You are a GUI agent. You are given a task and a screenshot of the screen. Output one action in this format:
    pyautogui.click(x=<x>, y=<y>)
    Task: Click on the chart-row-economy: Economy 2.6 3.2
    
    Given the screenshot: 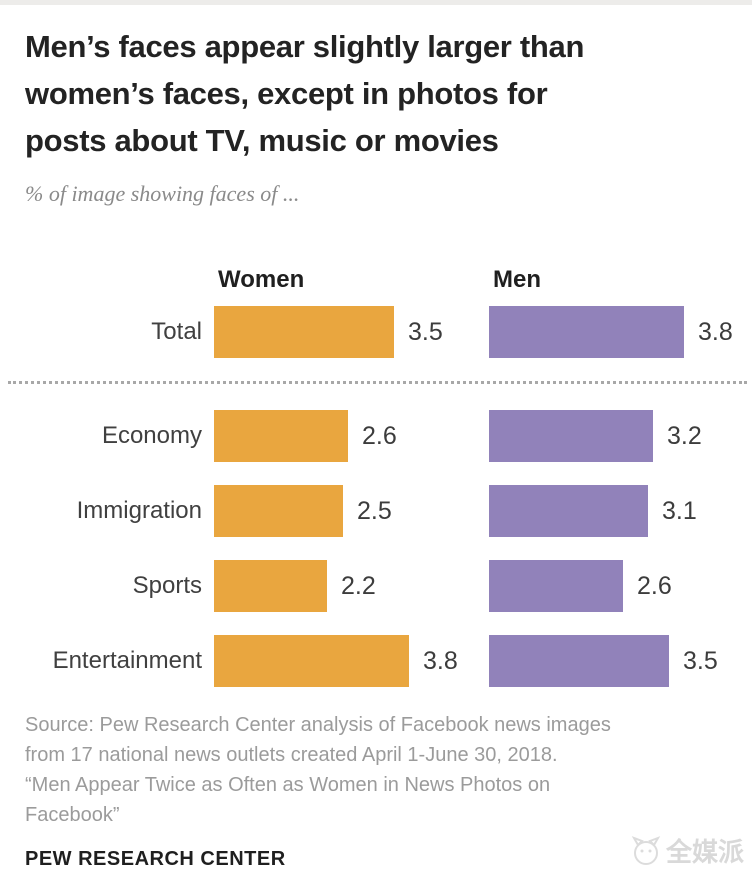 What is the action you would take?
    pyautogui.click(x=376, y=436)
    